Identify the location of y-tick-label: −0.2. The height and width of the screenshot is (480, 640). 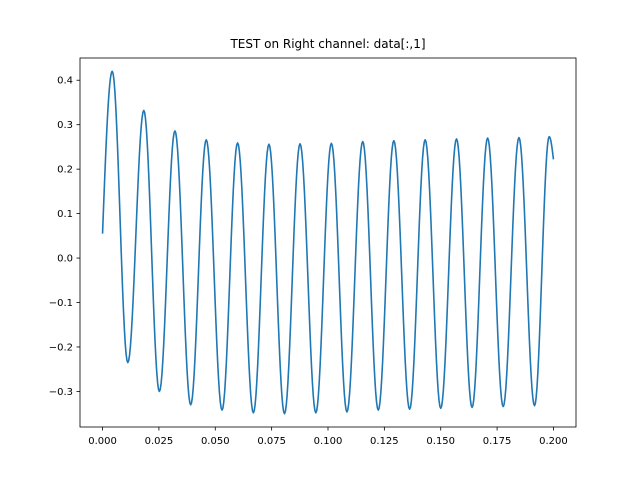
(61, 347).